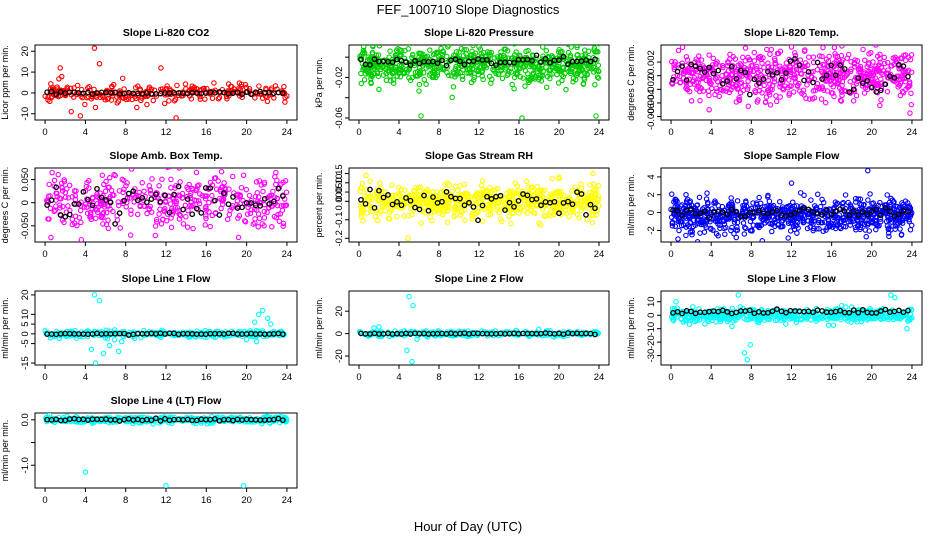 The width and height of the screenshot is (936, 540). I want to click on x-tick-label: 24, so click(599, 377).